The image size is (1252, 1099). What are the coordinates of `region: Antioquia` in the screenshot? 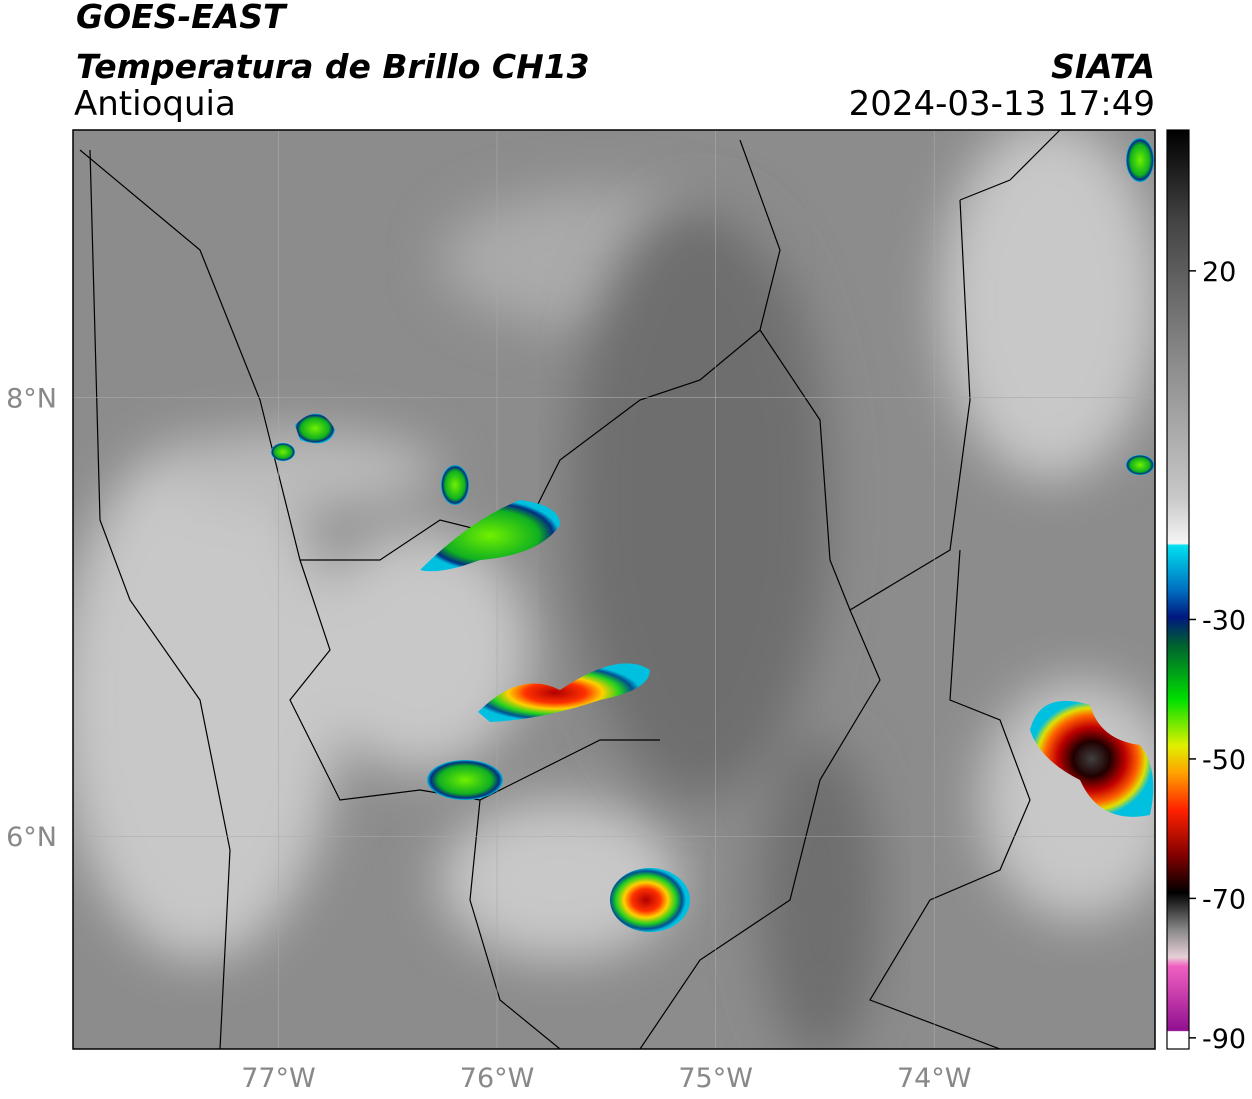 It's located at (155, 104).